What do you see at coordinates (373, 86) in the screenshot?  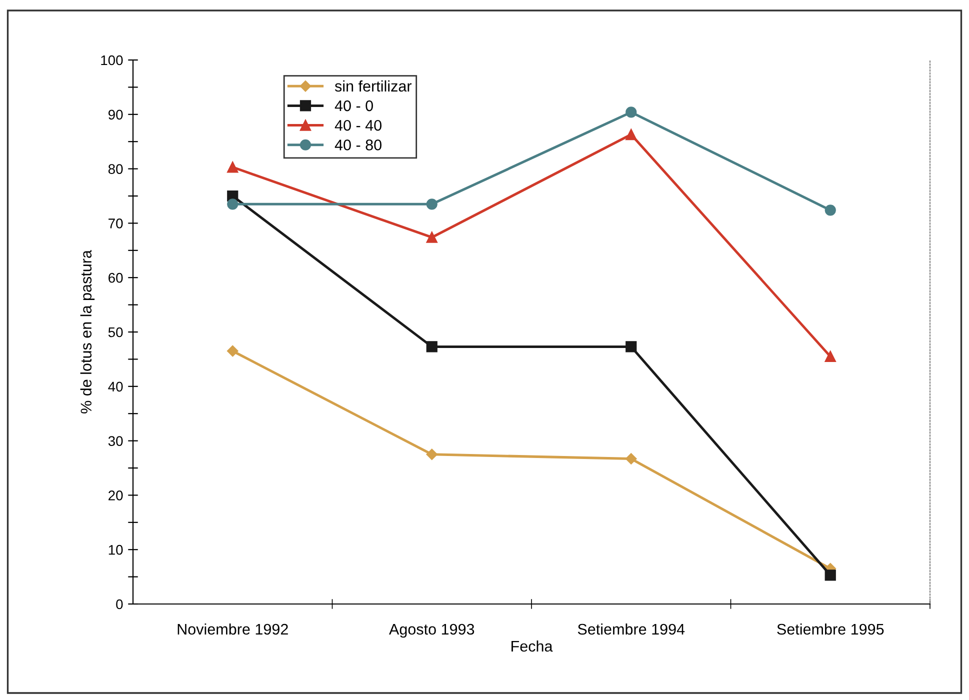 I see `legend-label: sin fertilizar` at bounding box center [373, 86].